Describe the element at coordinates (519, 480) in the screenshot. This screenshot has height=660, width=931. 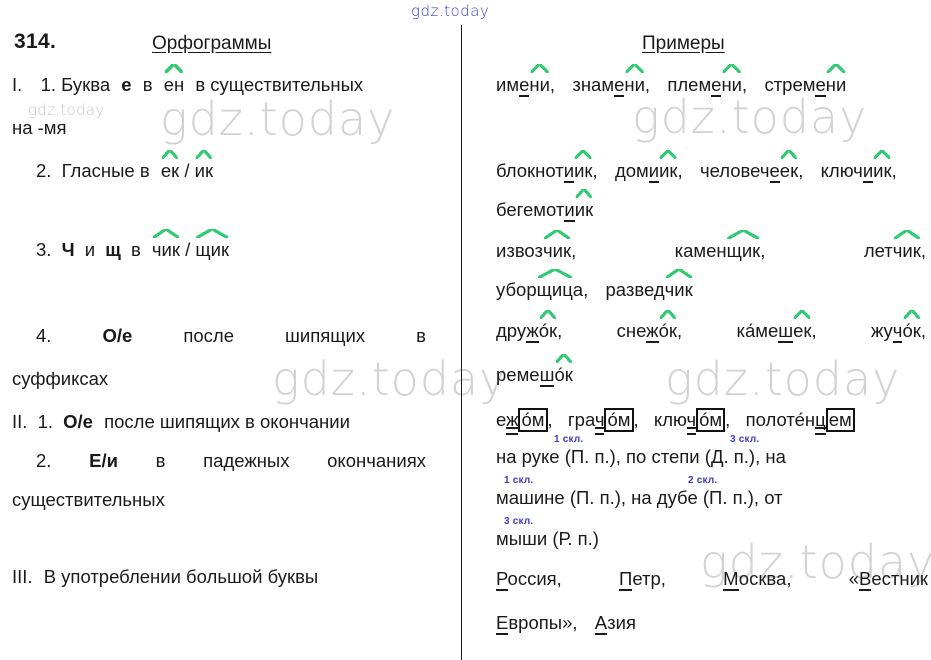
I see `declension-label-3: 1 скл.` at that location.